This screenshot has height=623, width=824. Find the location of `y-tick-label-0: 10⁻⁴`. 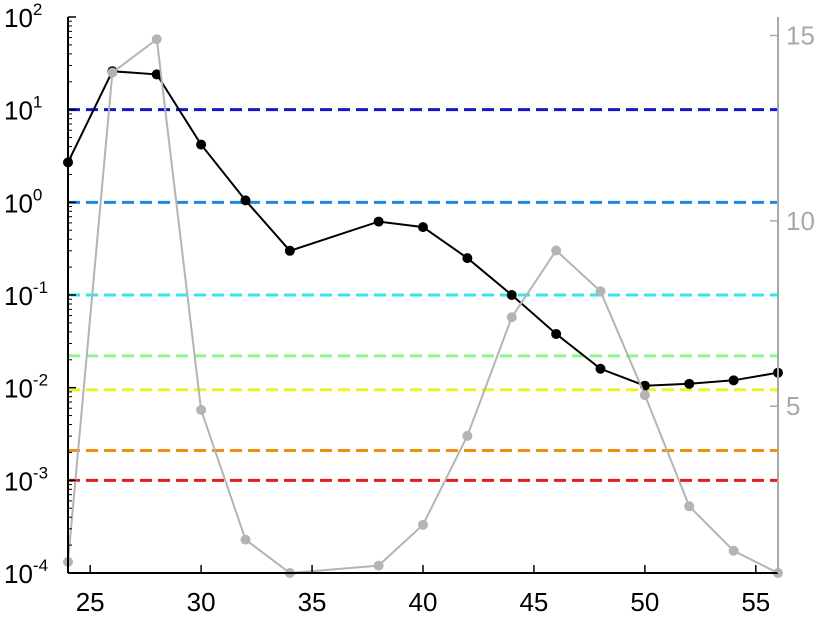

y-tick-label-0: 10⁻⁴ is located at coordinates (26, 572).